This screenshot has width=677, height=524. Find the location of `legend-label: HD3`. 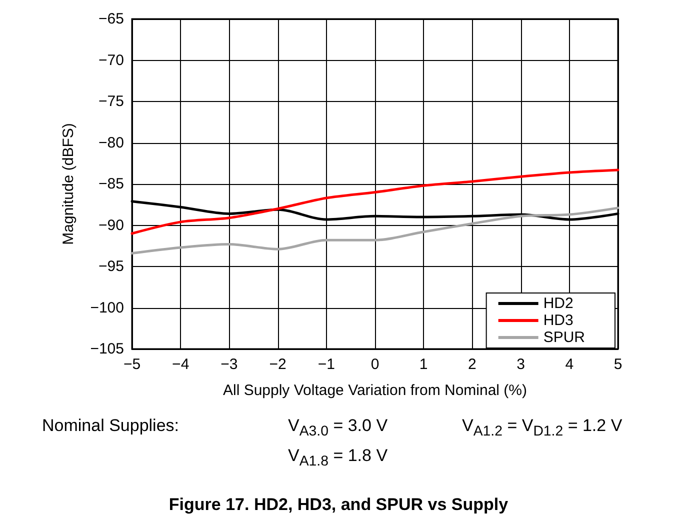

legend-label: HD3 is located at coordinates (558, 320).